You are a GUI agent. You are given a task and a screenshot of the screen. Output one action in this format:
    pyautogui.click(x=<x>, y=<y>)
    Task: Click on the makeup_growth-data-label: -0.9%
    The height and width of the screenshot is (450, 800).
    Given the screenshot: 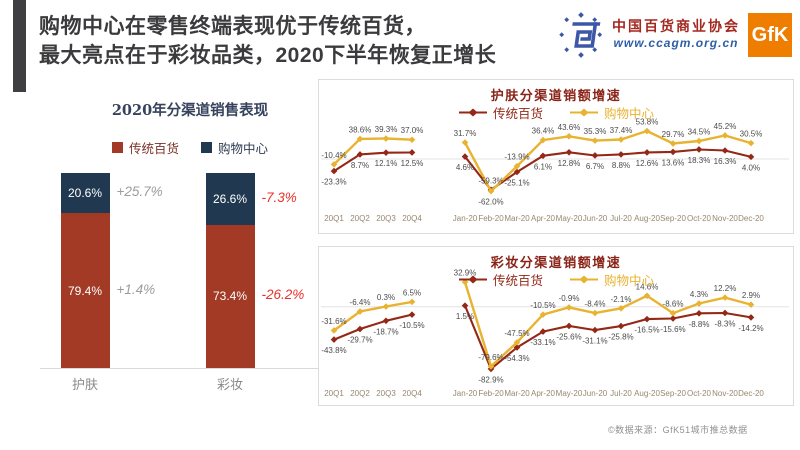 What is the action you would take?
    pyautogui.click(x=569, y=298)
    